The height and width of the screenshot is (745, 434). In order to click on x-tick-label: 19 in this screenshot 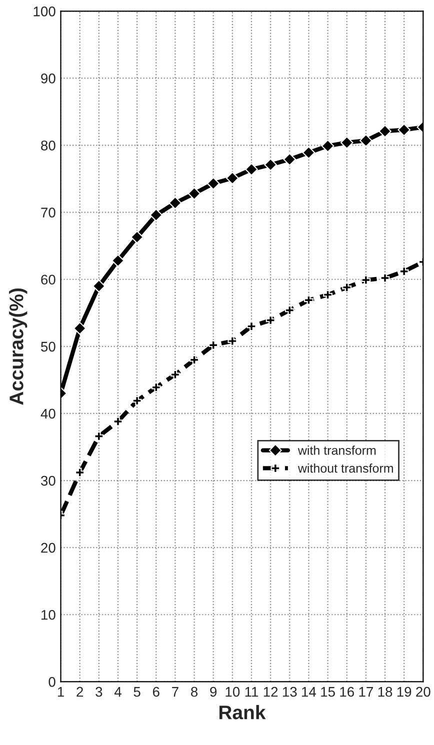, I will do `click(404, 691)`.